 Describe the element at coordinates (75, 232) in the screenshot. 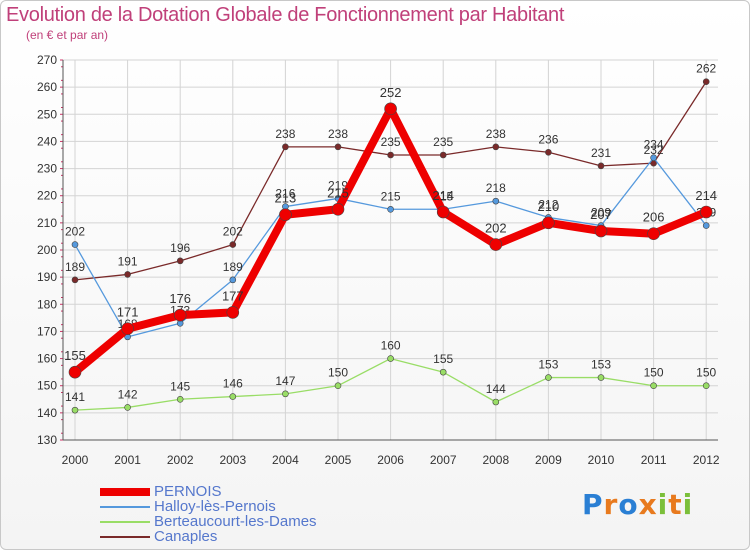

I see `data-label-halloy-l-s-pernois: 202` at that location.